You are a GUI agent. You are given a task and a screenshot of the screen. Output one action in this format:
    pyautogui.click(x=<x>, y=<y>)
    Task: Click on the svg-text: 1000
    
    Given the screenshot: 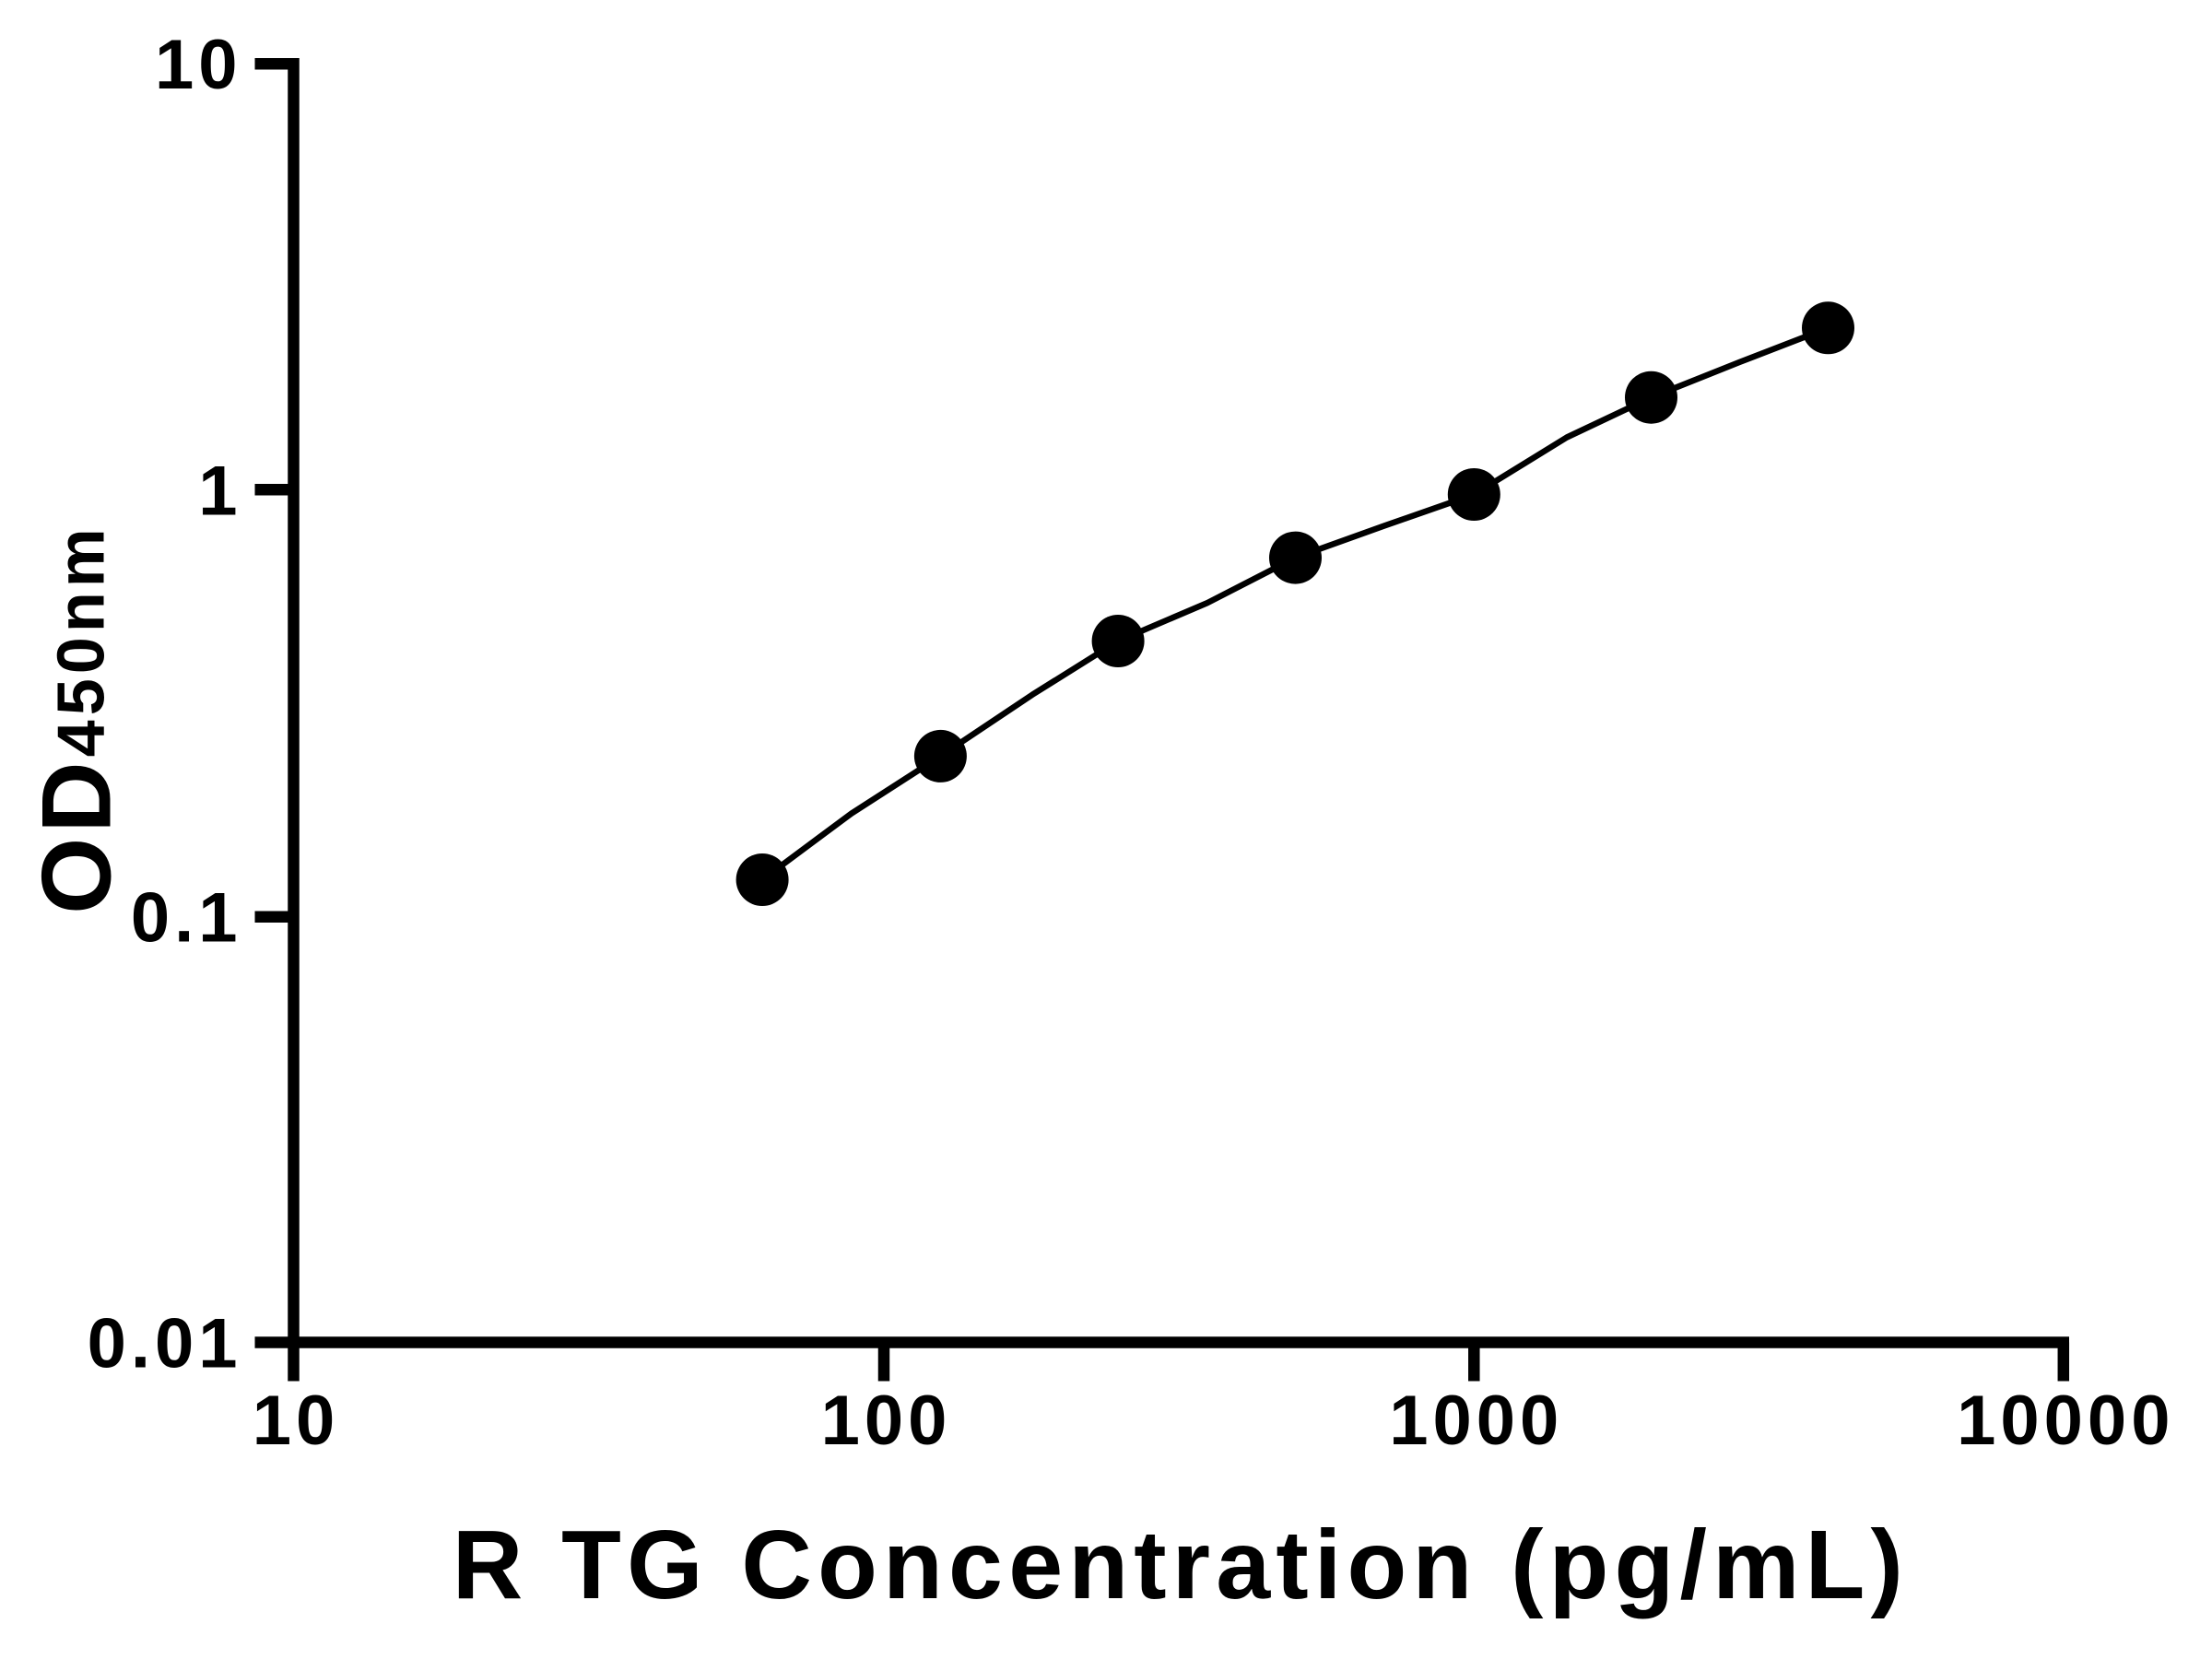 What is the action you would take?
    pyautogui.click(x=1476, y=1421)
    